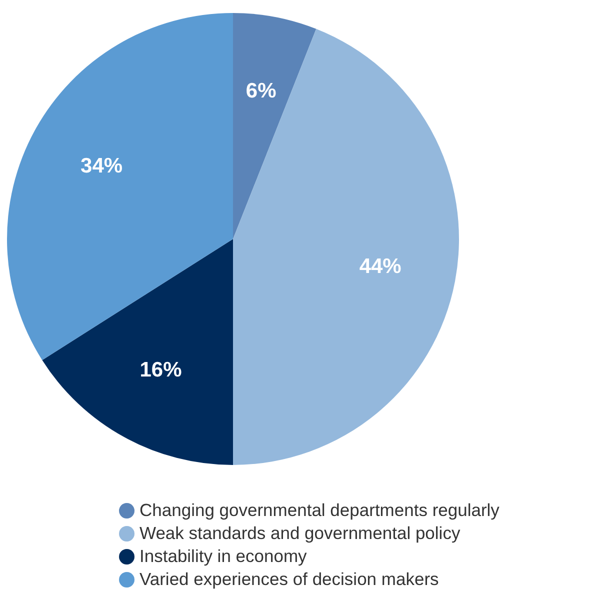  I want to click on legend-label: Changing governmental departments regularly, so click(320, 510).